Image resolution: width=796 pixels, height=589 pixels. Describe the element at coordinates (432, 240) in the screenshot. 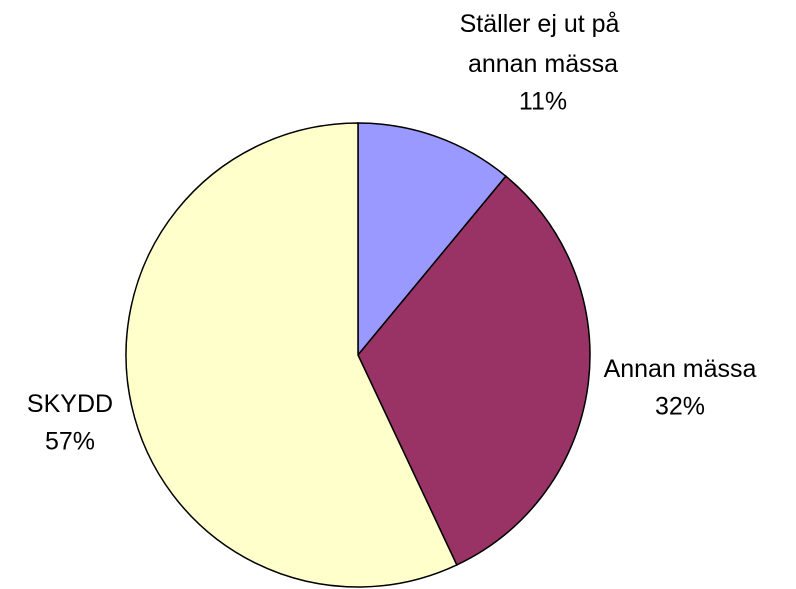

I see `pie-slice` at that location.